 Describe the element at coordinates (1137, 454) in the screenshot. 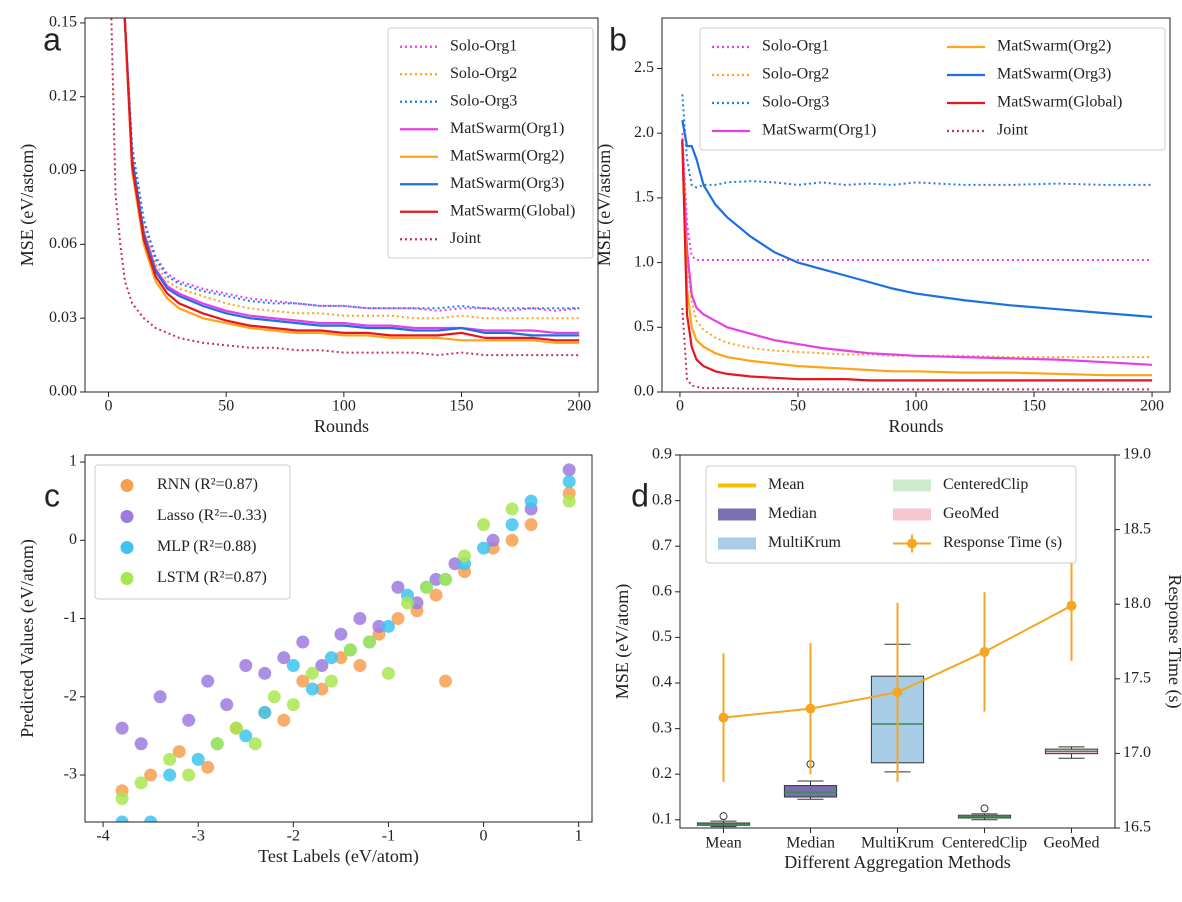

I see `y2-tick-label: 19.0` at that location.